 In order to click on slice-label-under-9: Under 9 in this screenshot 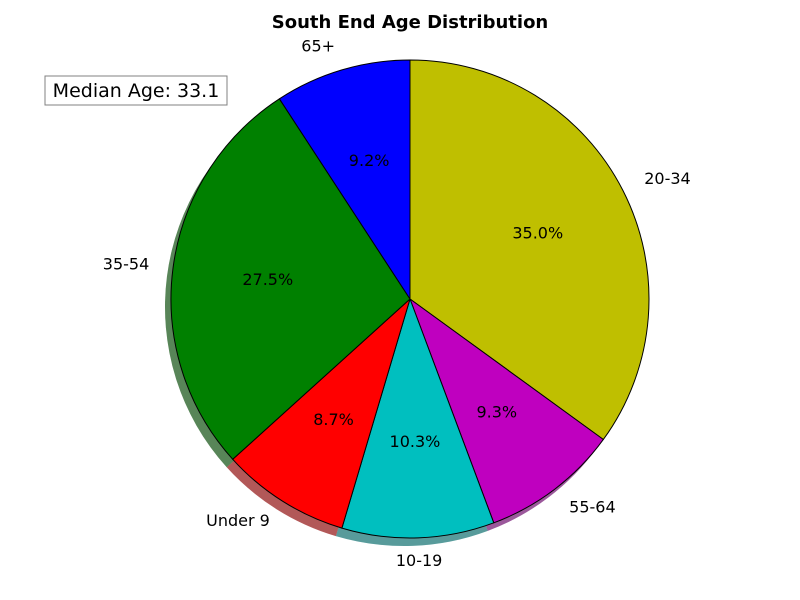, I will do `click(238, 520)`.